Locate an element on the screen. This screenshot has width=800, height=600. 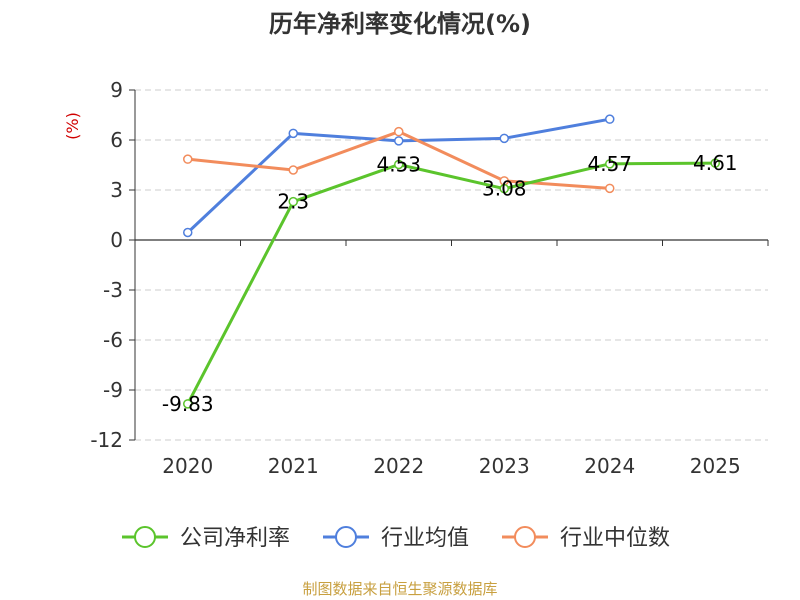
x-tick-label: 2024 is located at coordinates (609, 466).